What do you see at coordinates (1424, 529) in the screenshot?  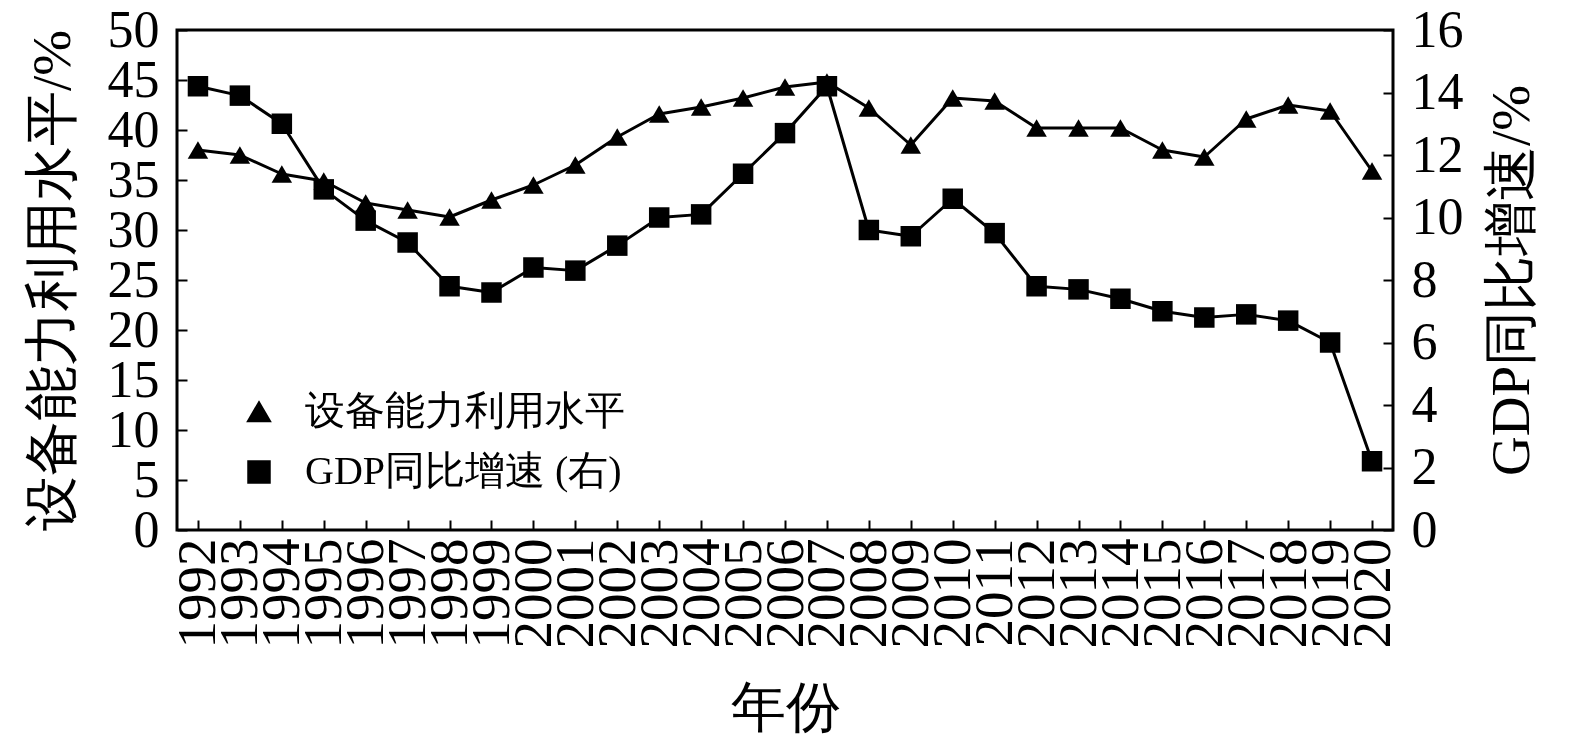 I see `y2-tick-label: 0` at bounding box center [1424, 529].